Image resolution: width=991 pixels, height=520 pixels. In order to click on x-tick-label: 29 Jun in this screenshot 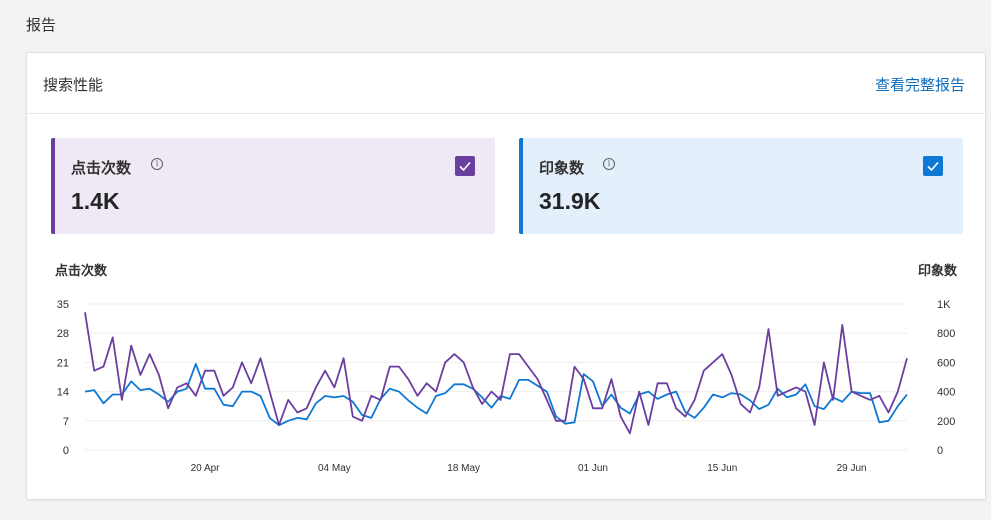, I will do `click(852, 468)`.